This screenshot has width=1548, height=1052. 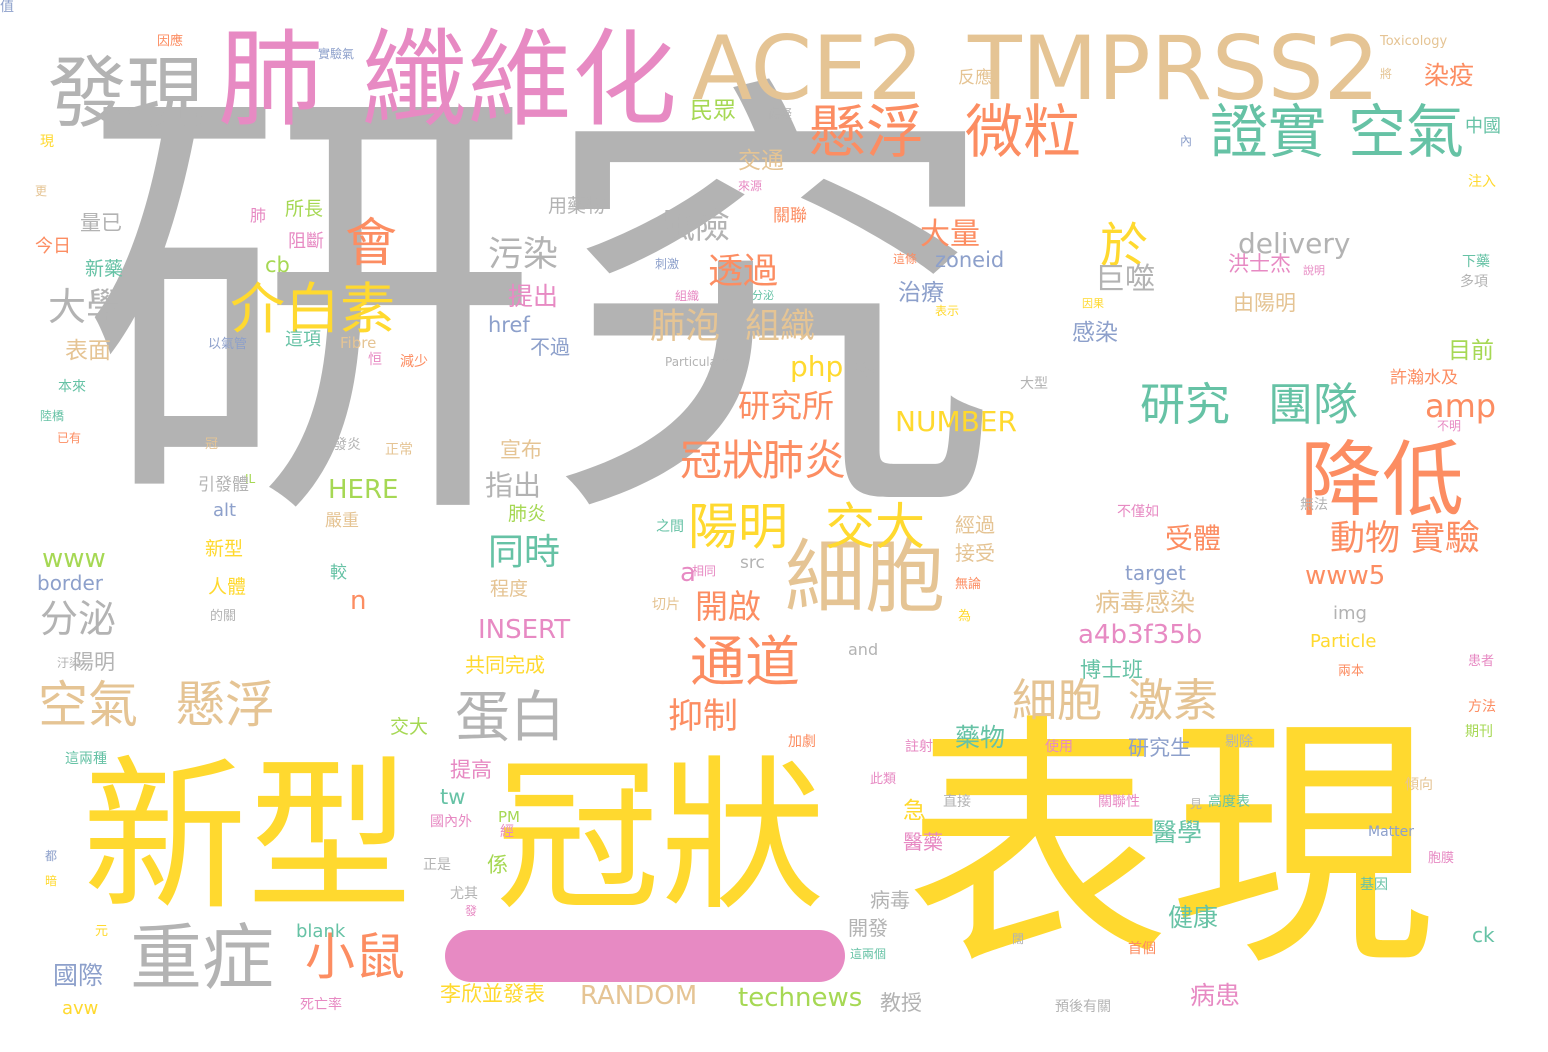 I want to click on word-193: 內, so click(x=1186, y=141).